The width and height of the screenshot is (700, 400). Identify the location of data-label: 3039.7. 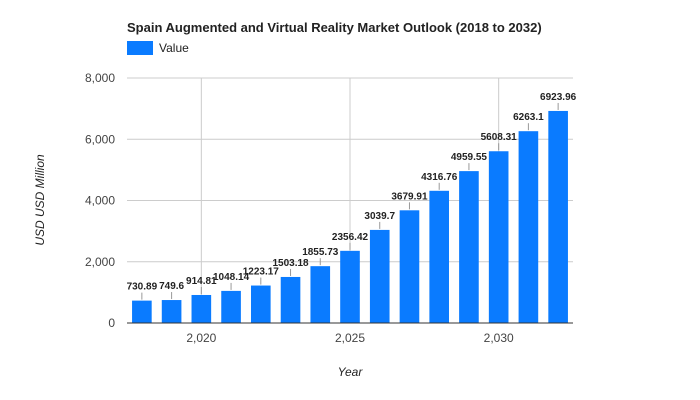
(379, 216).